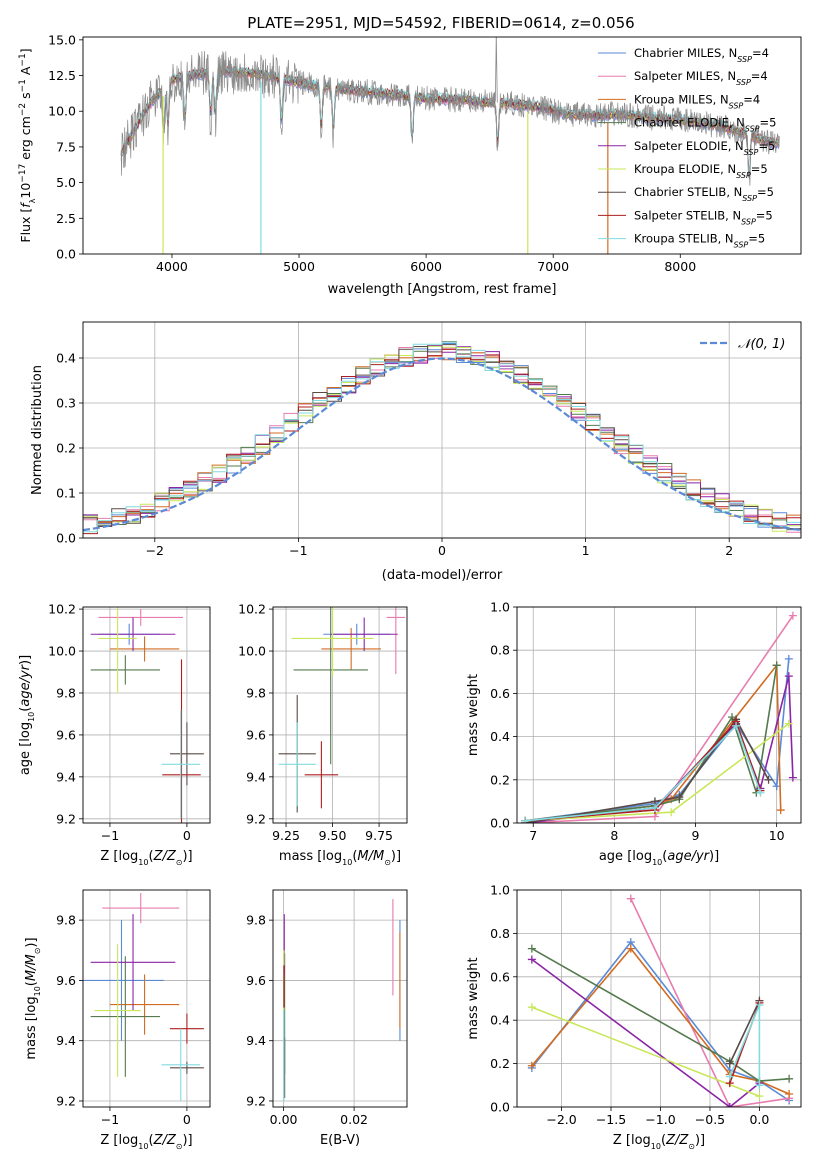 This screenshot has width=819, height=1170. I want to click on x-tick-label: −1, so click(298, 550).